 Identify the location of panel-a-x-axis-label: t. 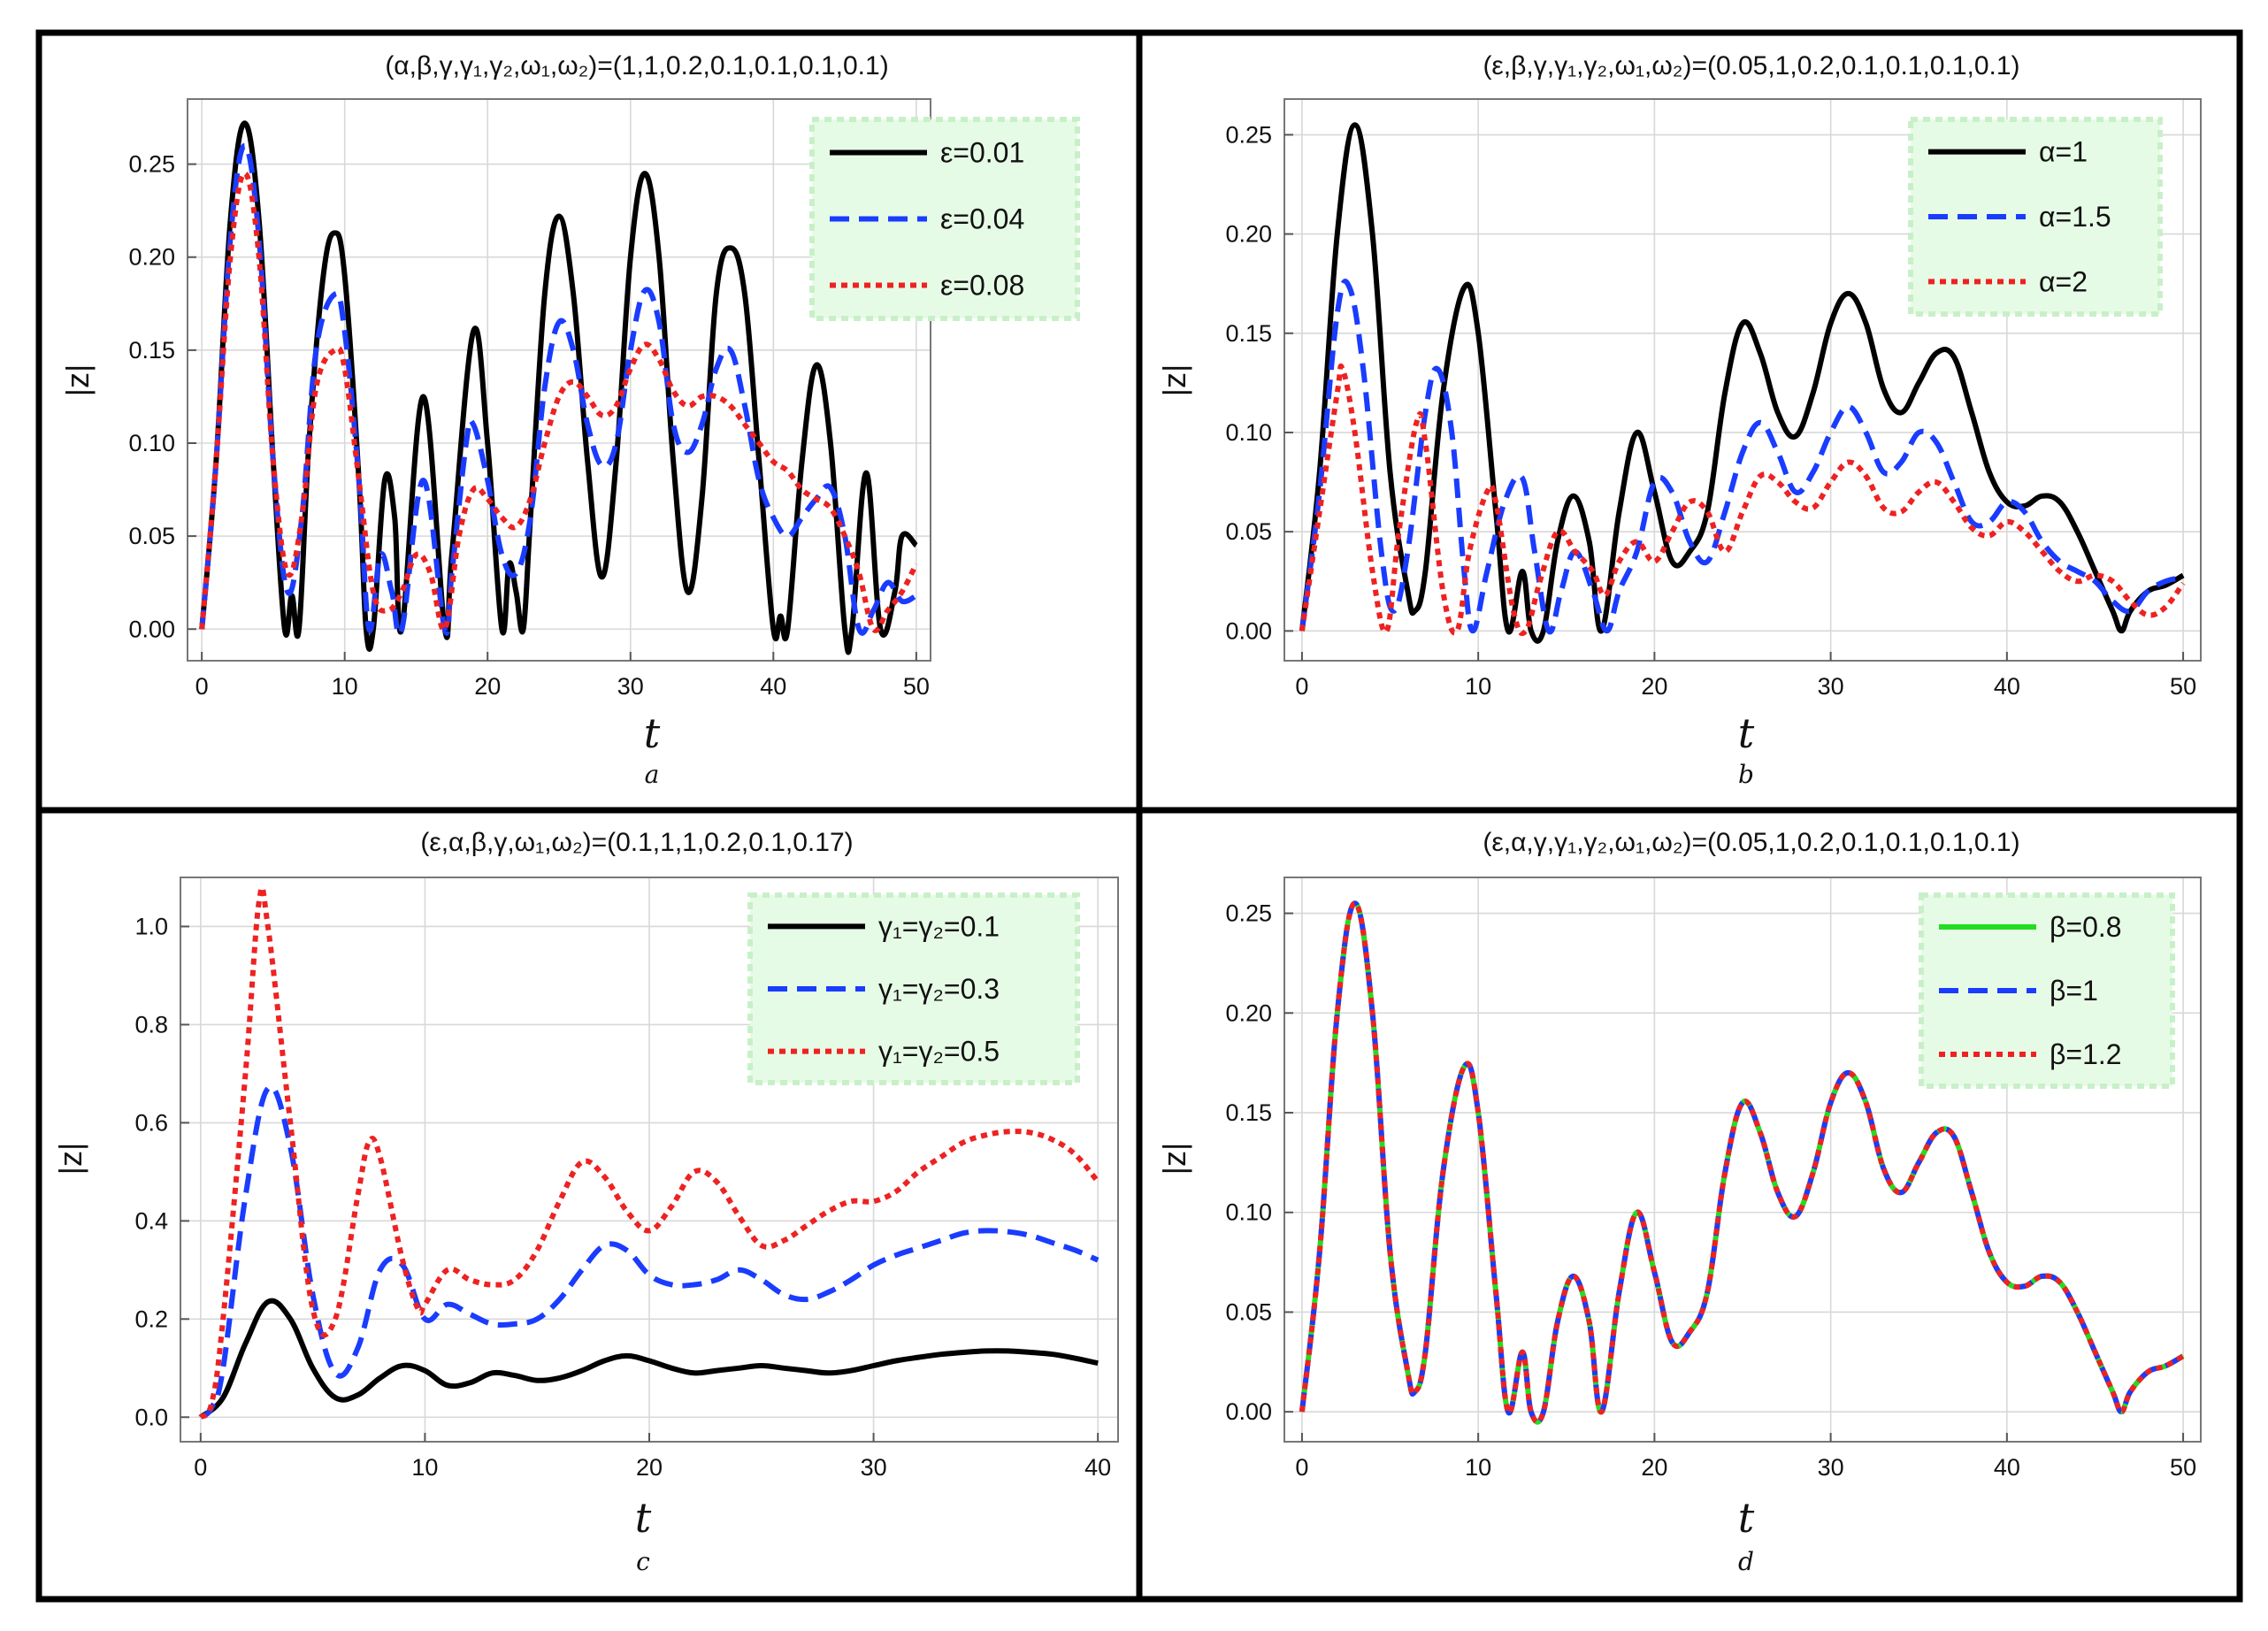
(653, 733).